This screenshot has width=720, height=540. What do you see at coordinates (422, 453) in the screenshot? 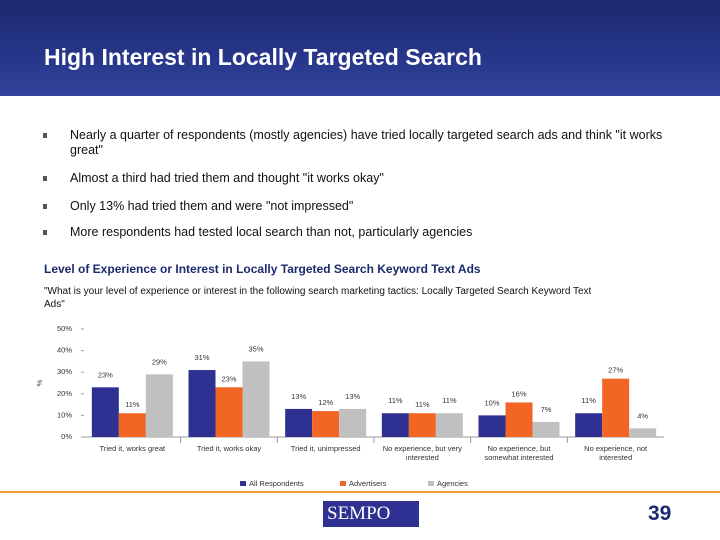
I see `x-tick-label: No experience, but very interested` at bounding box center [422, 453].